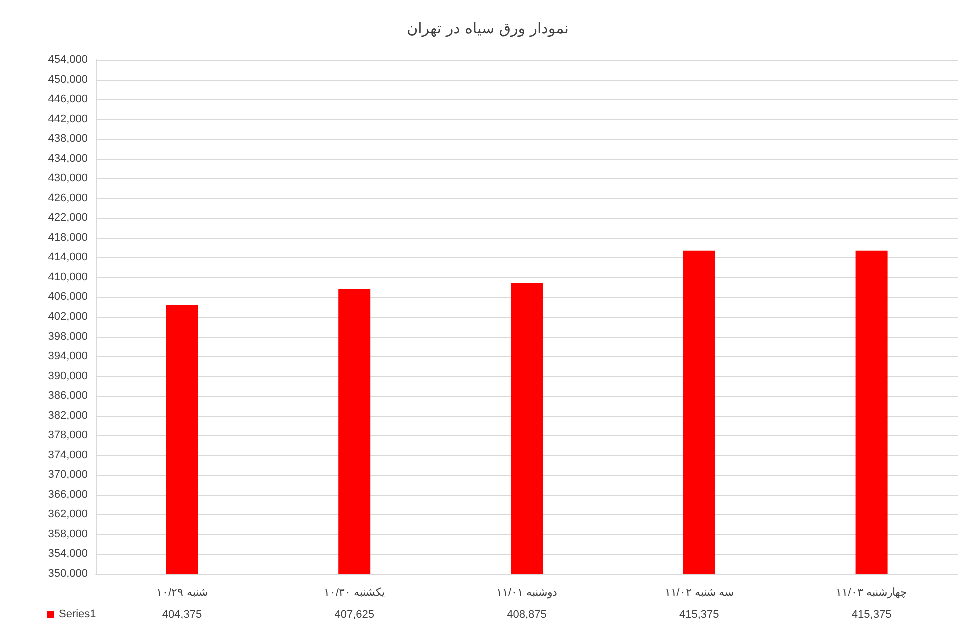  Describe the element at coordinates (68, 336) in the screenshot. I see `y-tick-label: 398,000` at that location.